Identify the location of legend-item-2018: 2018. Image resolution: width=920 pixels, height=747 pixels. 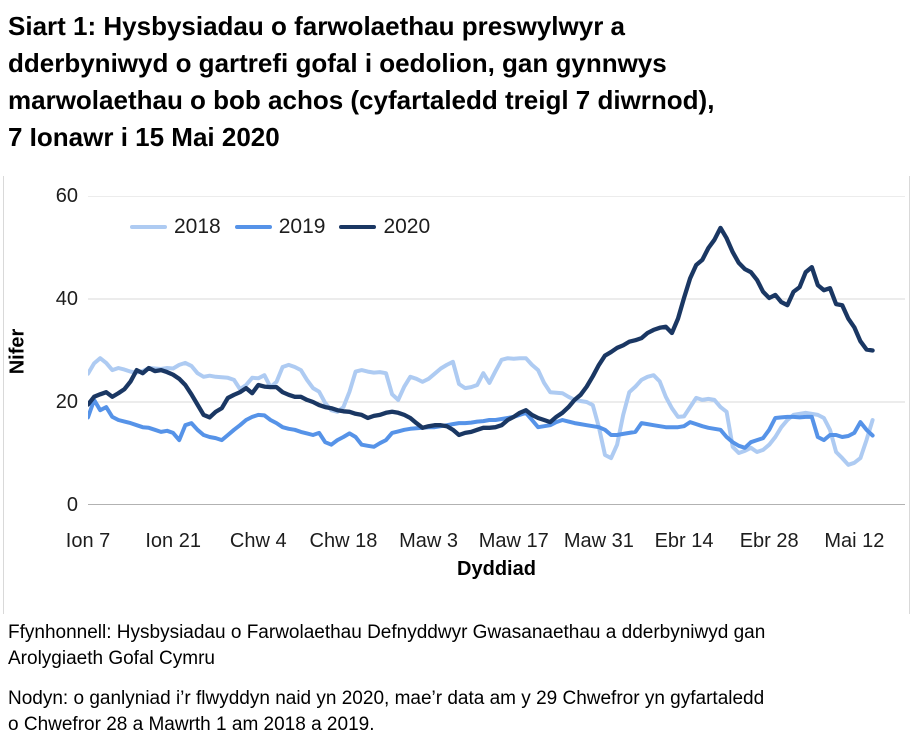
(175, 227).